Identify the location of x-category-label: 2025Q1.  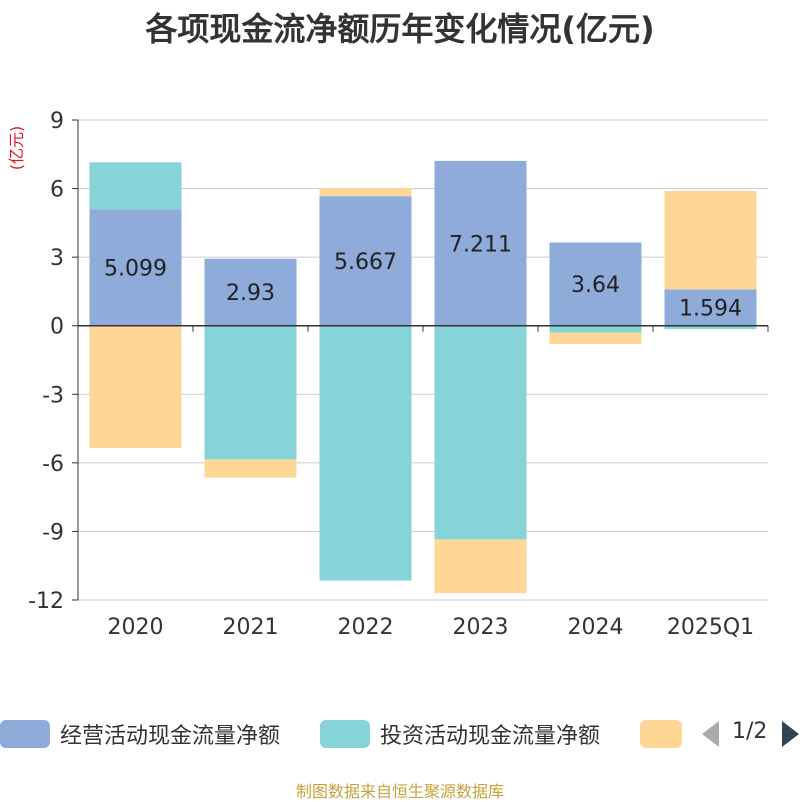
(710, 627).